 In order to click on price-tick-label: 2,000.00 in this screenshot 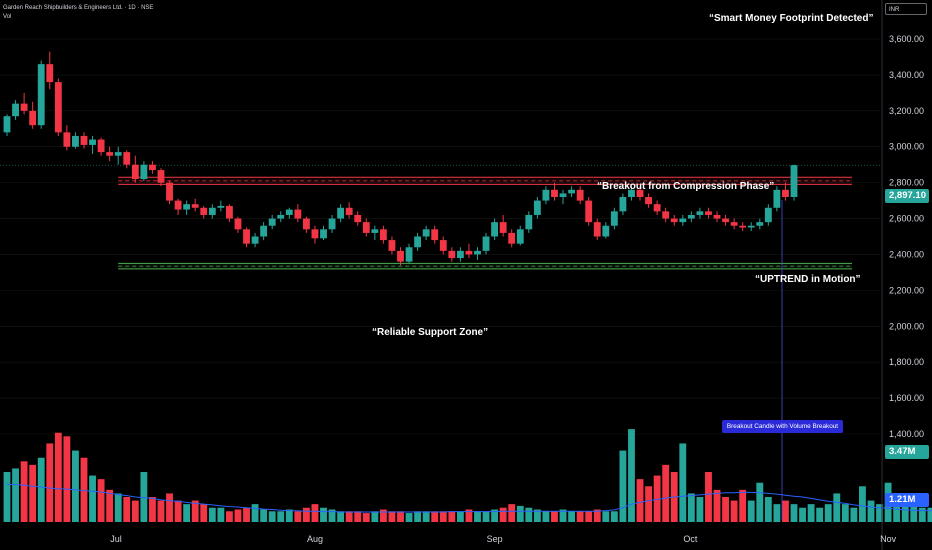, I will do `click(906, 326)`.